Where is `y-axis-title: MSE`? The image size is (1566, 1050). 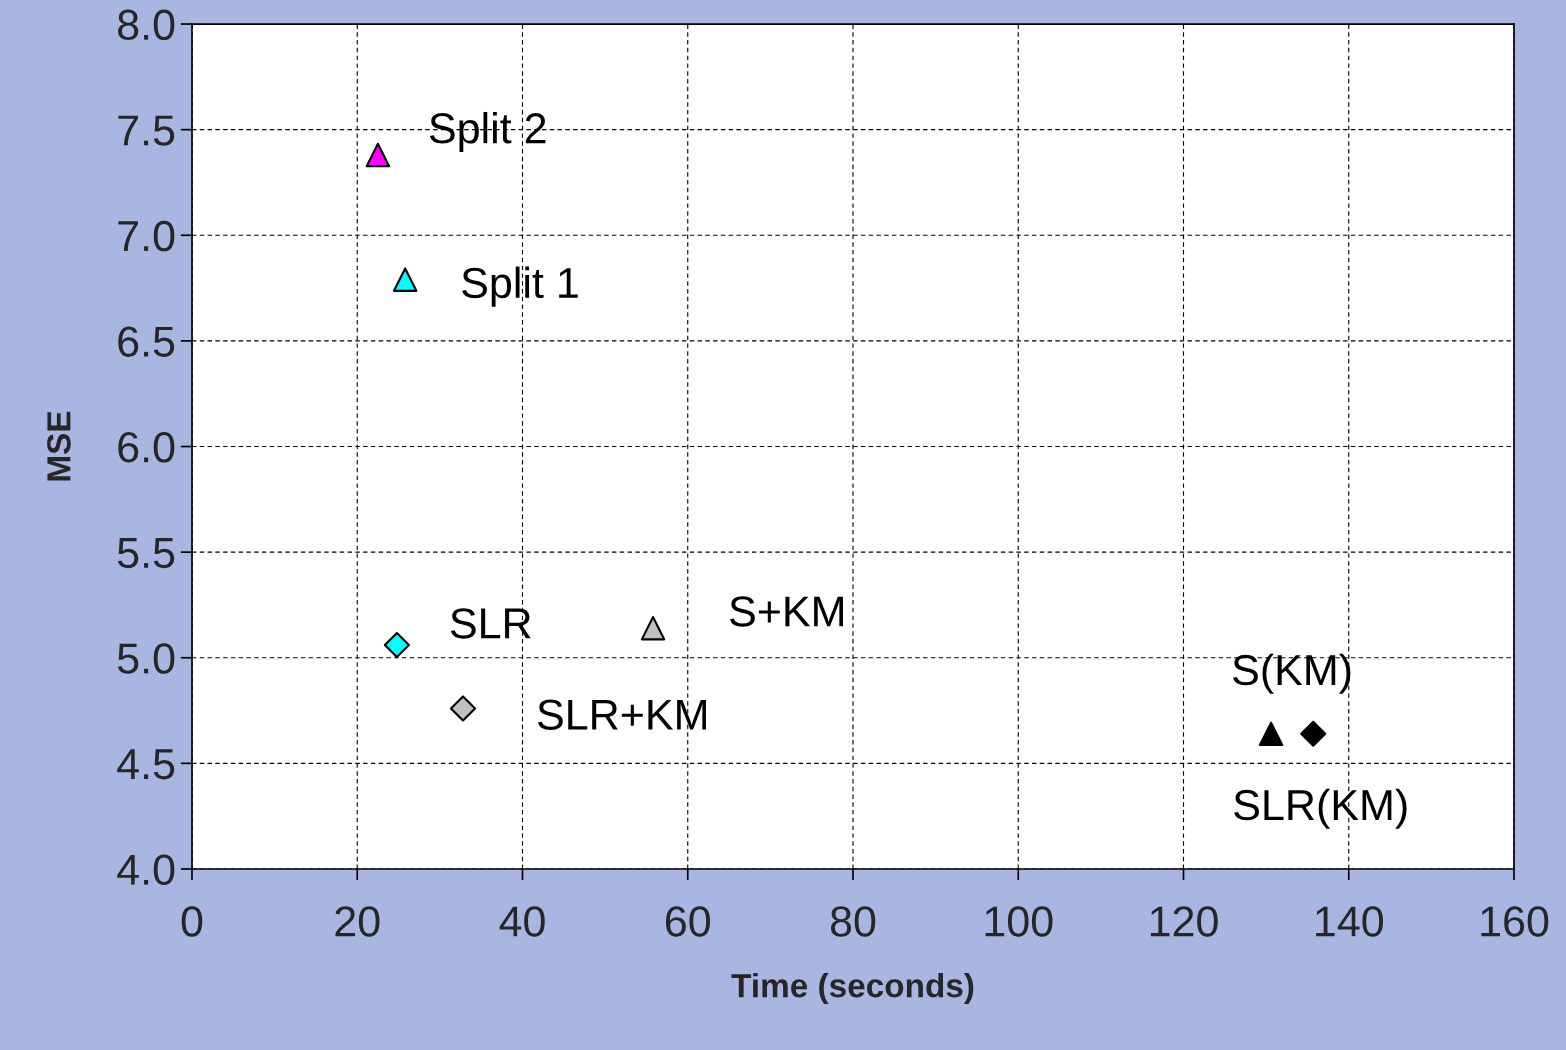
y-axis-title: MSE is located at coordinates (59, 446).